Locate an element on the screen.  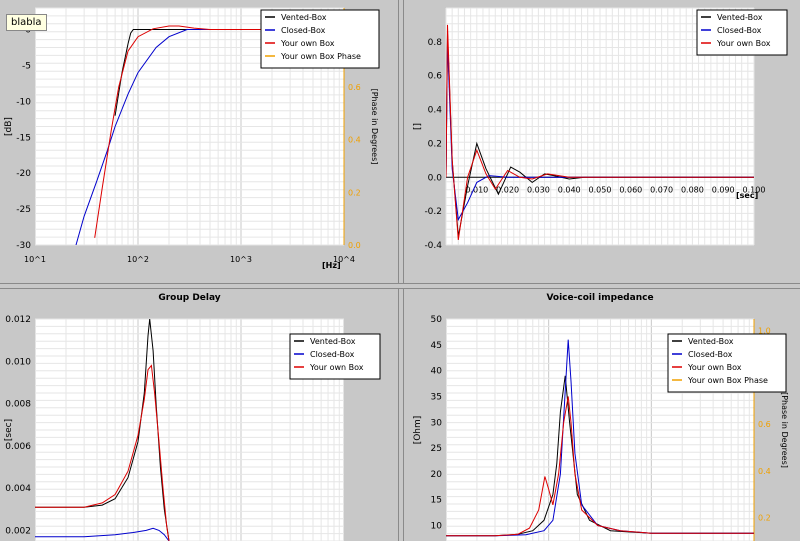
y-tick-label: 25 is located at coordinates (436, 449).